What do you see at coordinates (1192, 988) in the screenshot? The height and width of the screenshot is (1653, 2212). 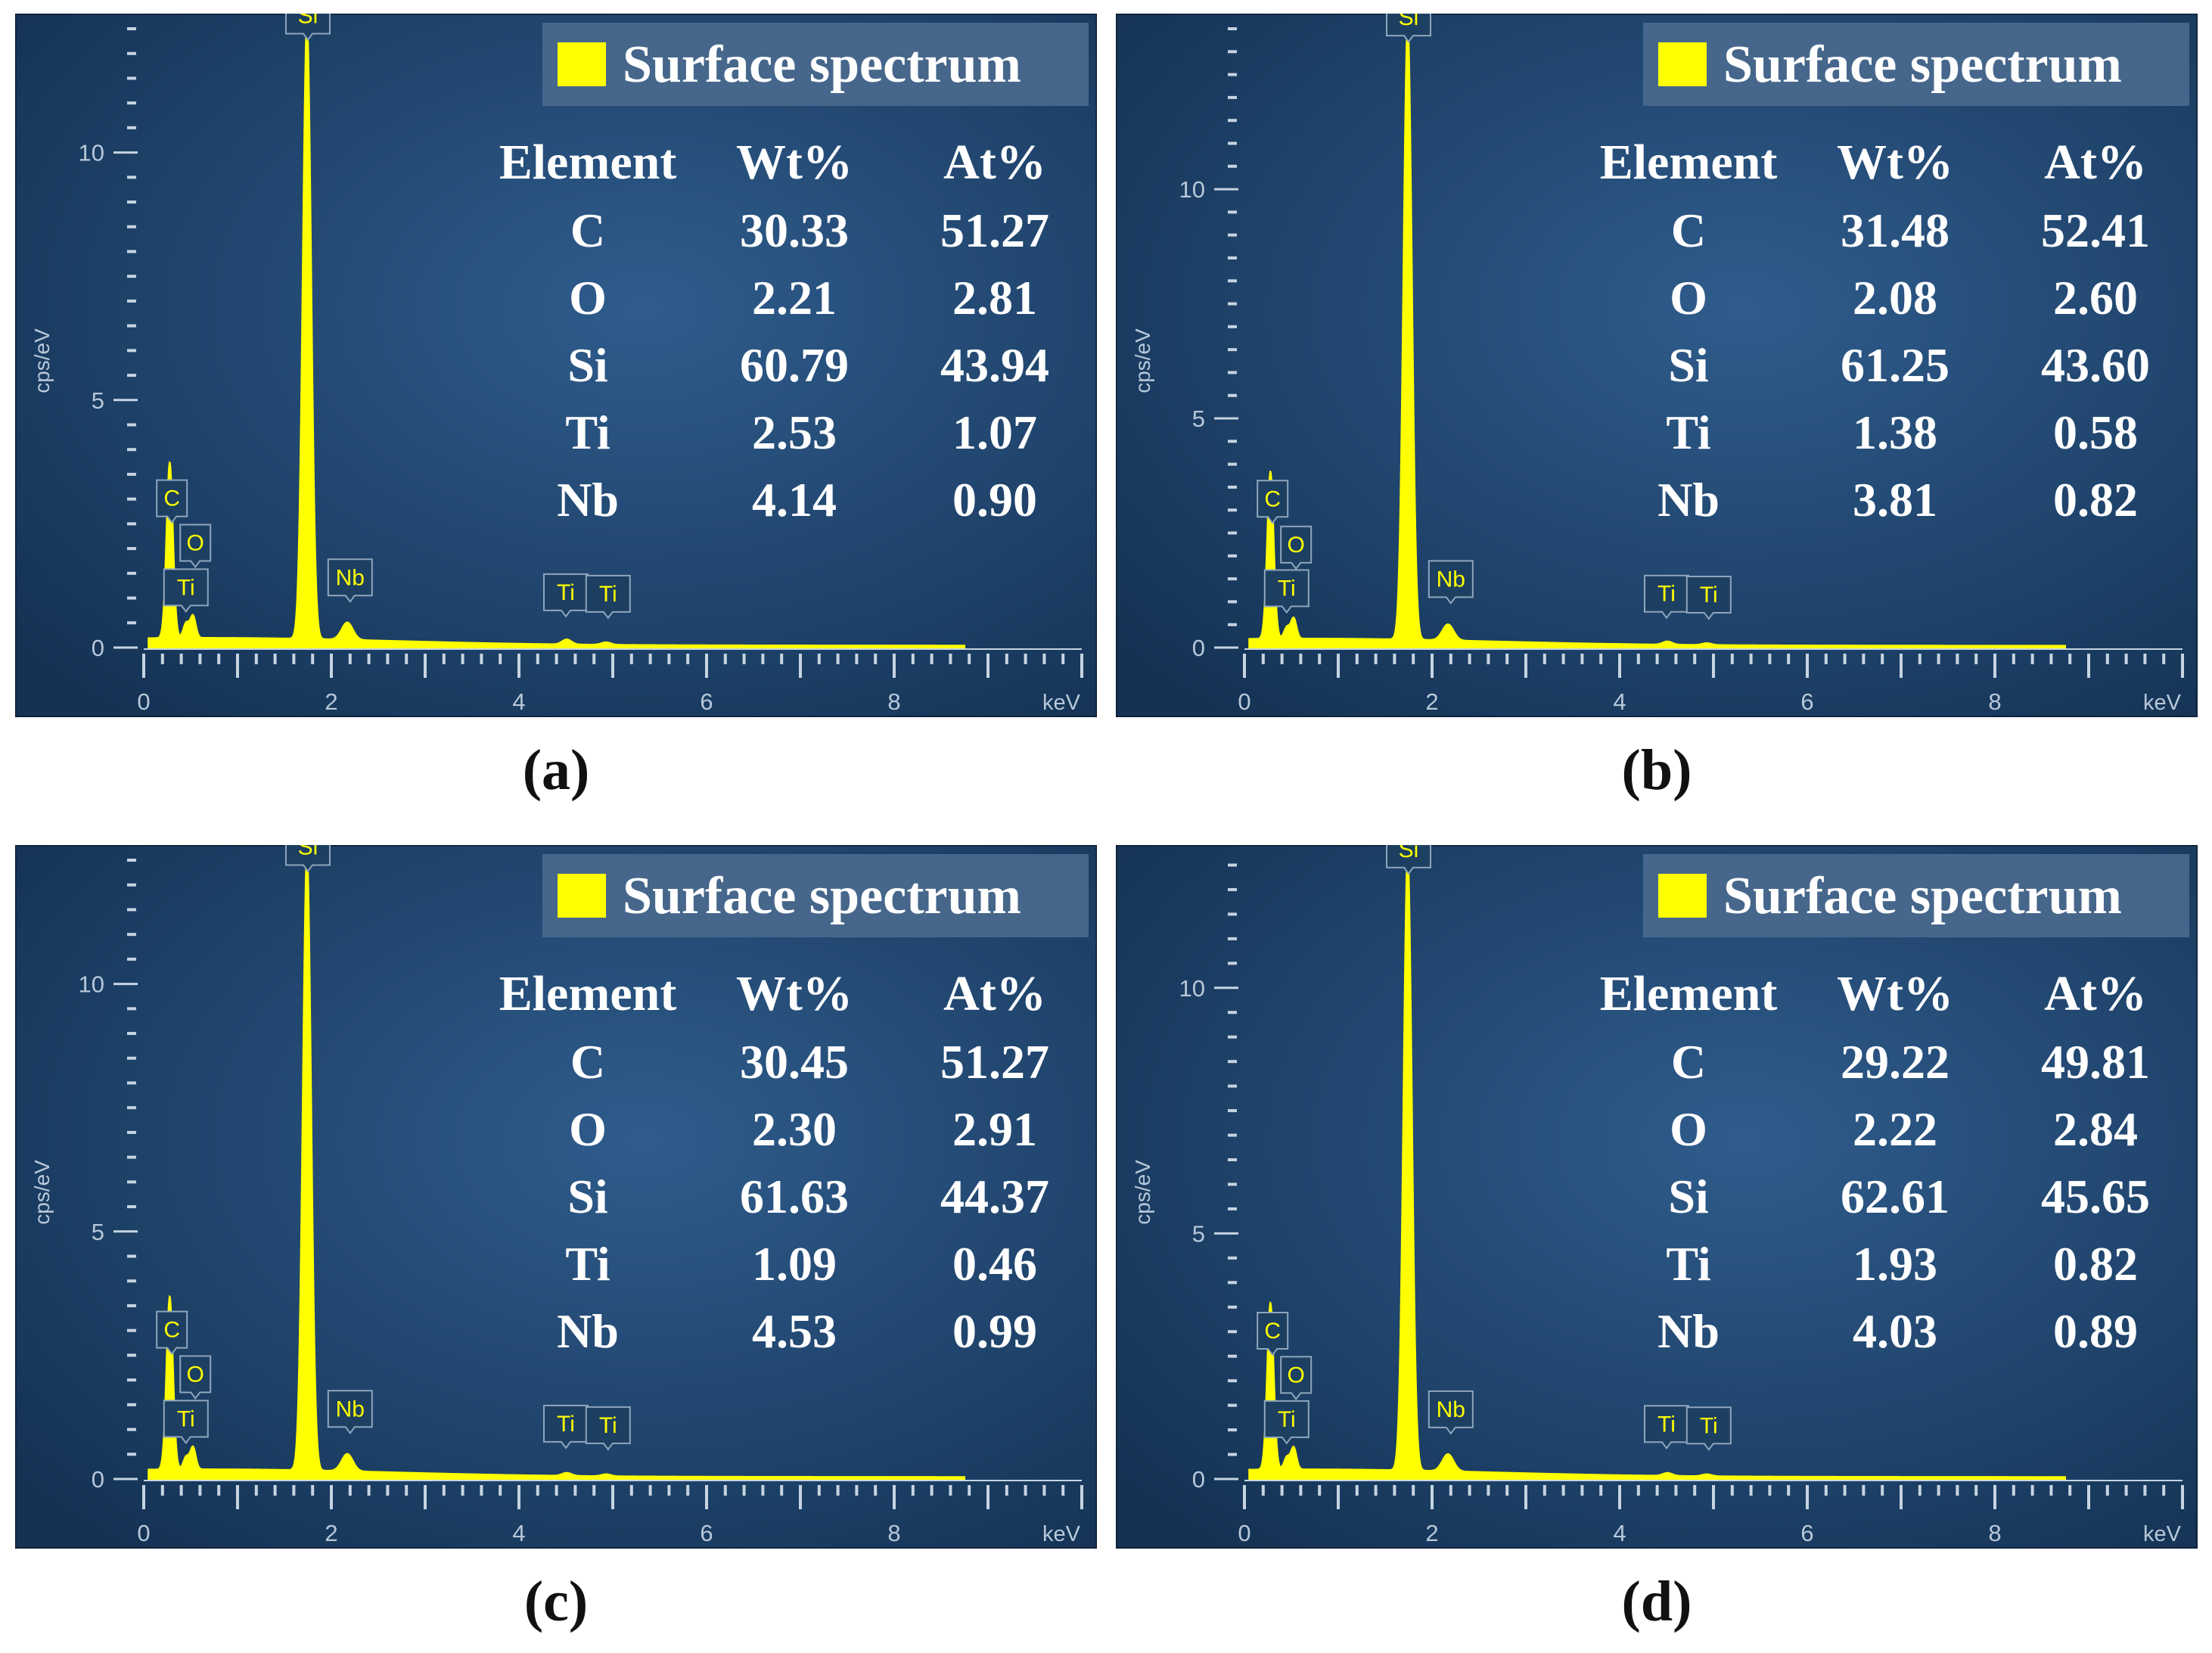 I see `y-tick-label: 10` at bounding box center [1192, 988].